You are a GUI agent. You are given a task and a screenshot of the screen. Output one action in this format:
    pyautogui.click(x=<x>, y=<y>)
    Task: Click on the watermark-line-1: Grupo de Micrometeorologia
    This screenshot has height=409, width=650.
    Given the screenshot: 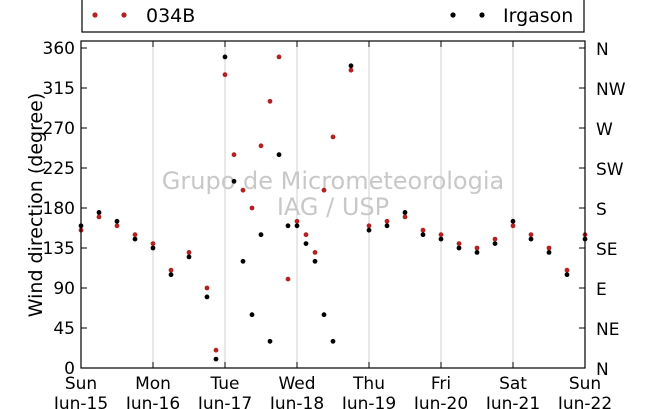 What is the action you would take?
    pyautogui.click(x=333, y=181)
    